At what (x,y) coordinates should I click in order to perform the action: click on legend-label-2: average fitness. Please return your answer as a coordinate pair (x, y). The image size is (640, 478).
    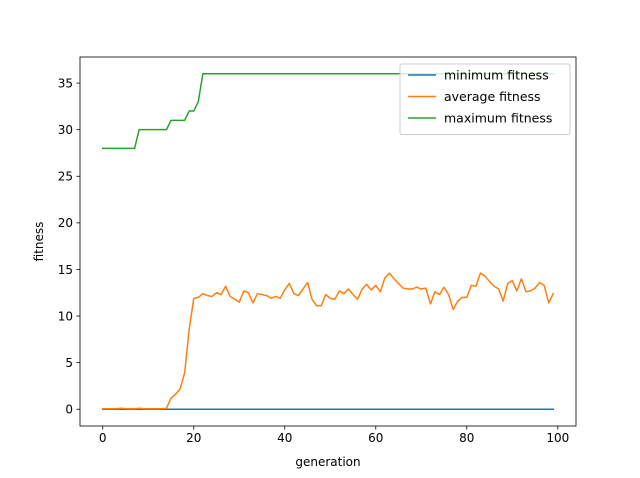
    Looking at the image, I should click on (492, 96).